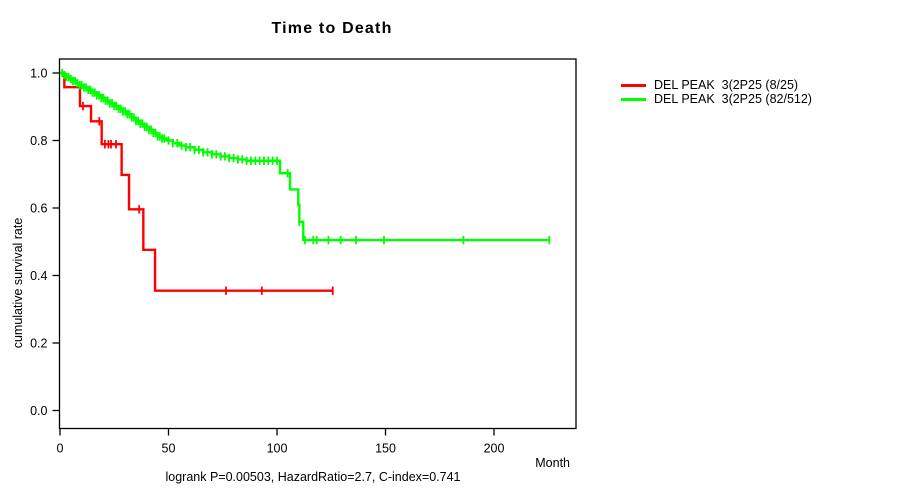  I want to click on legend-row-green: DEL PEAK 3(2P25 (82/512), so click(716, 99).